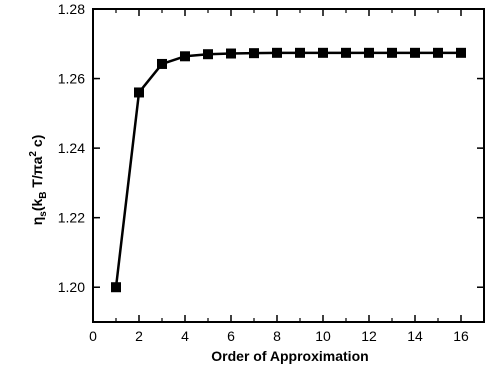 This screenshot has width=485, height=375. I want to click on x-tick-label: 0, so click(93, 336).